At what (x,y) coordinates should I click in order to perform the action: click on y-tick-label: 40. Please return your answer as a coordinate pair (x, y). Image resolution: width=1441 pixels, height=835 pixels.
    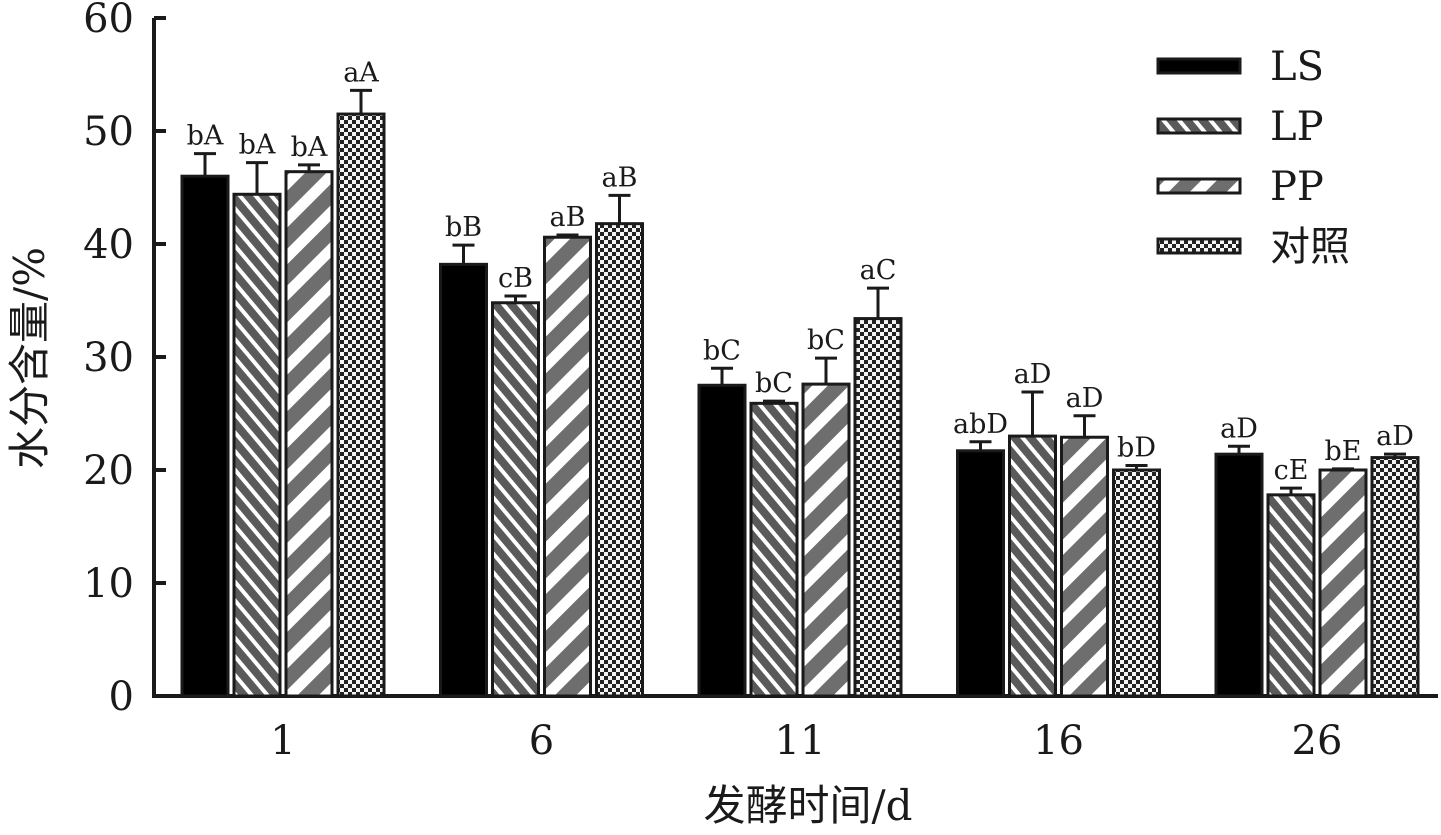
    Looking at the image, I should click on (108, 245).